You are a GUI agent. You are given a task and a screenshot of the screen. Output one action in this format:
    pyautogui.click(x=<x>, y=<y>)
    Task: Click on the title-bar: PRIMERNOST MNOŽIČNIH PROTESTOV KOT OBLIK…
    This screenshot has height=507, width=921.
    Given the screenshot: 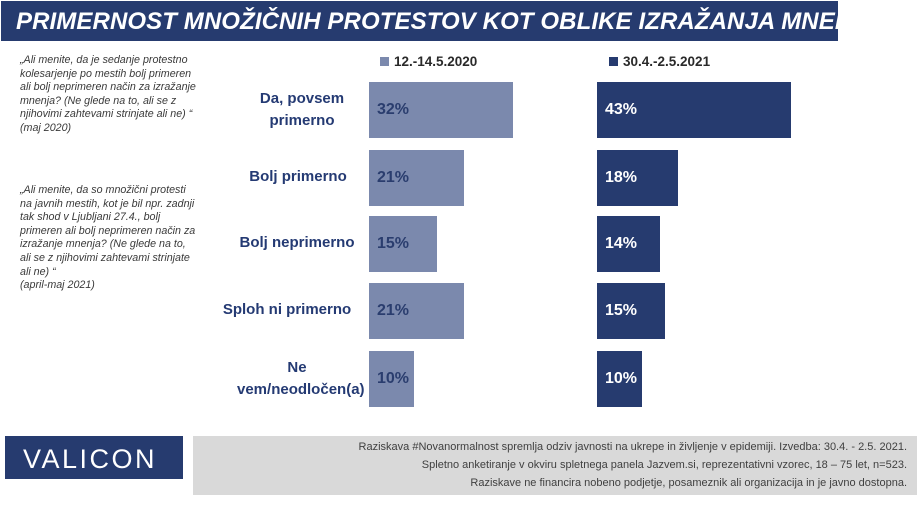 What is the action you would take?
    pyautogui.click(x=442, y=21)
    